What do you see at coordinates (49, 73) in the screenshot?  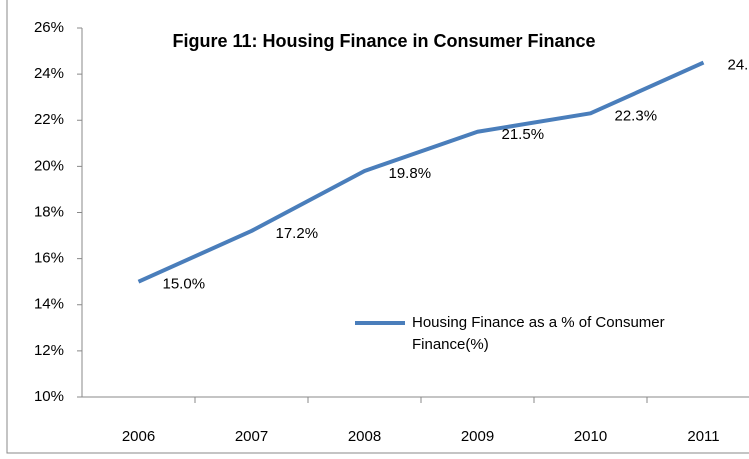 I see `y-tick-label: 24%` at bounding box center [49, 73].